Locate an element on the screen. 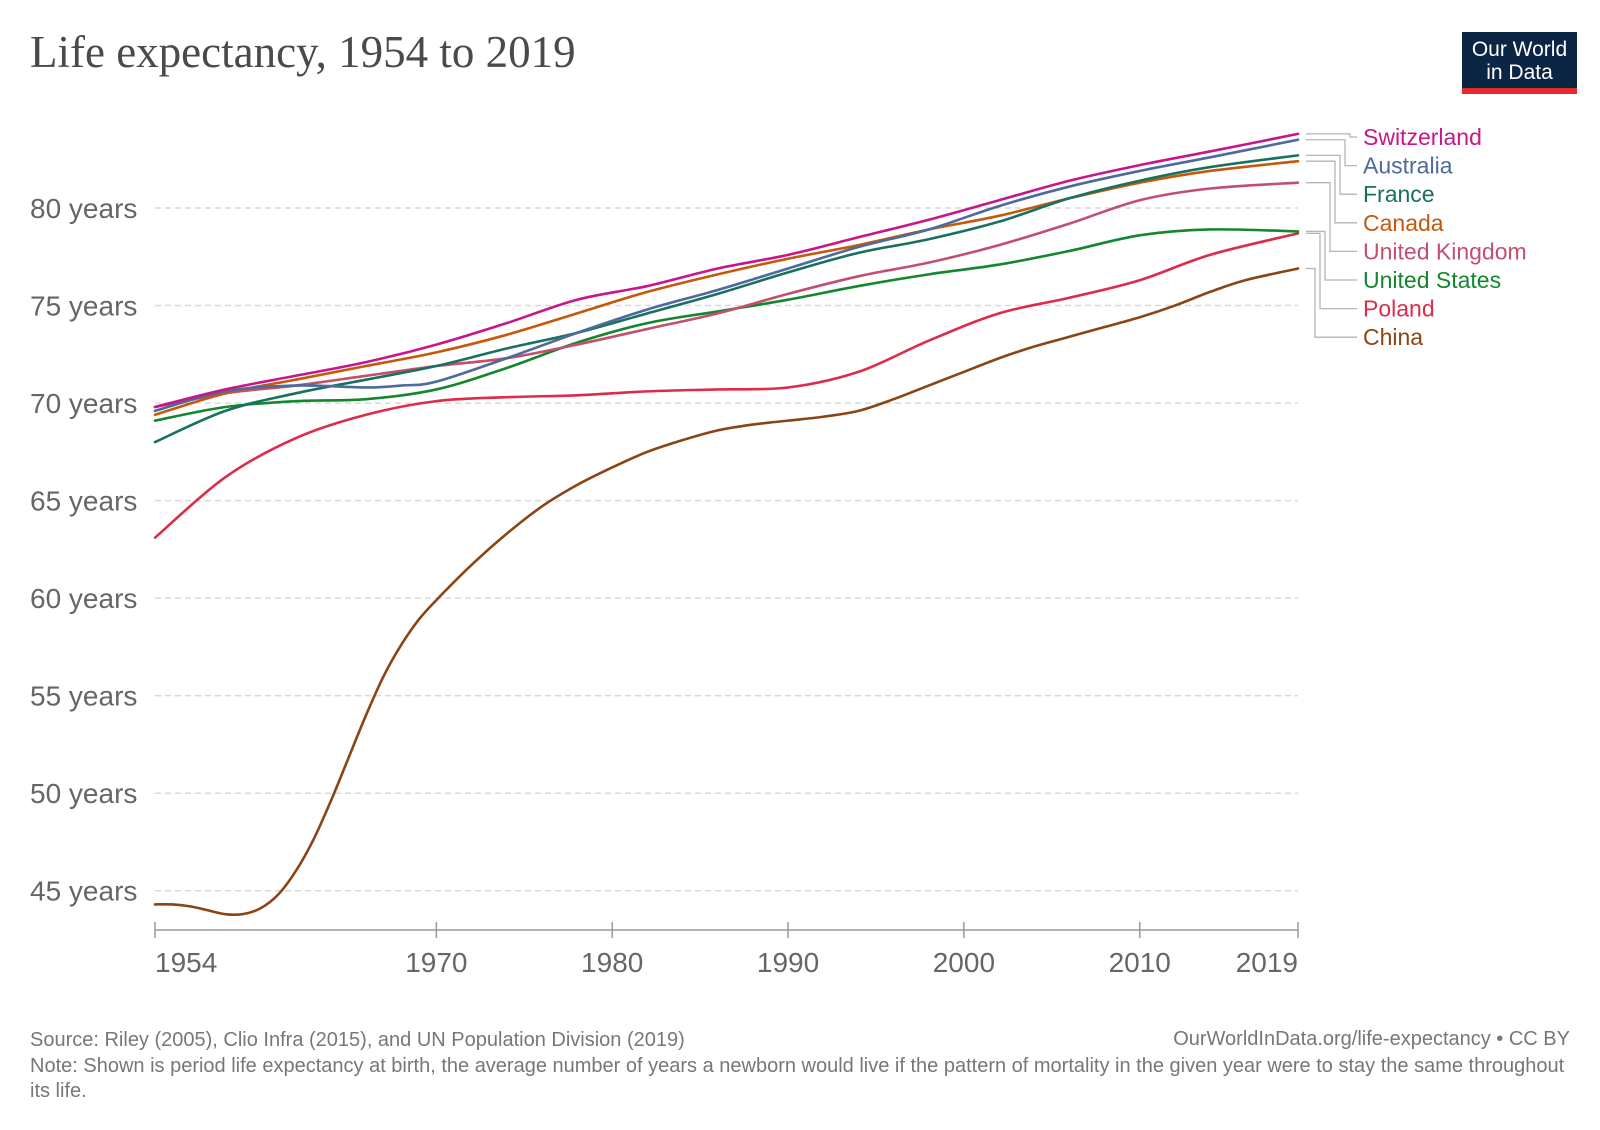  legend-label-united-kingdom: United Kingdom is located at coordinates (1445, 251).